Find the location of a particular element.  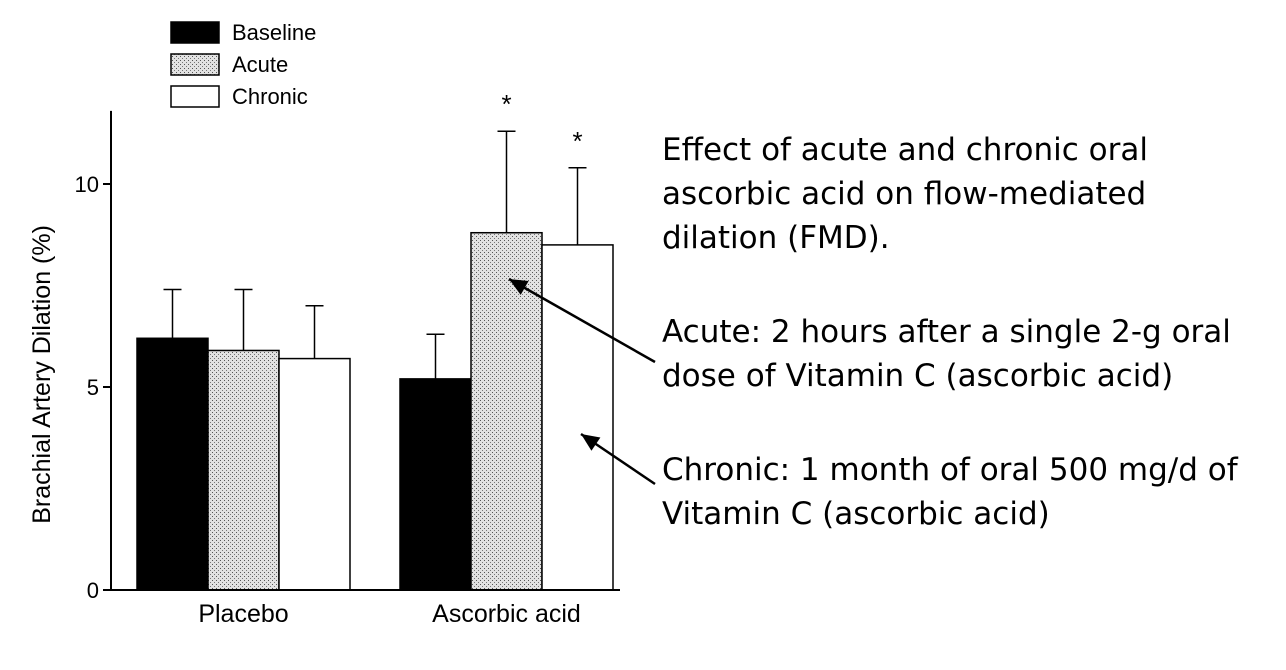

legend-swatch-acute is located at coordinates (195, 64).